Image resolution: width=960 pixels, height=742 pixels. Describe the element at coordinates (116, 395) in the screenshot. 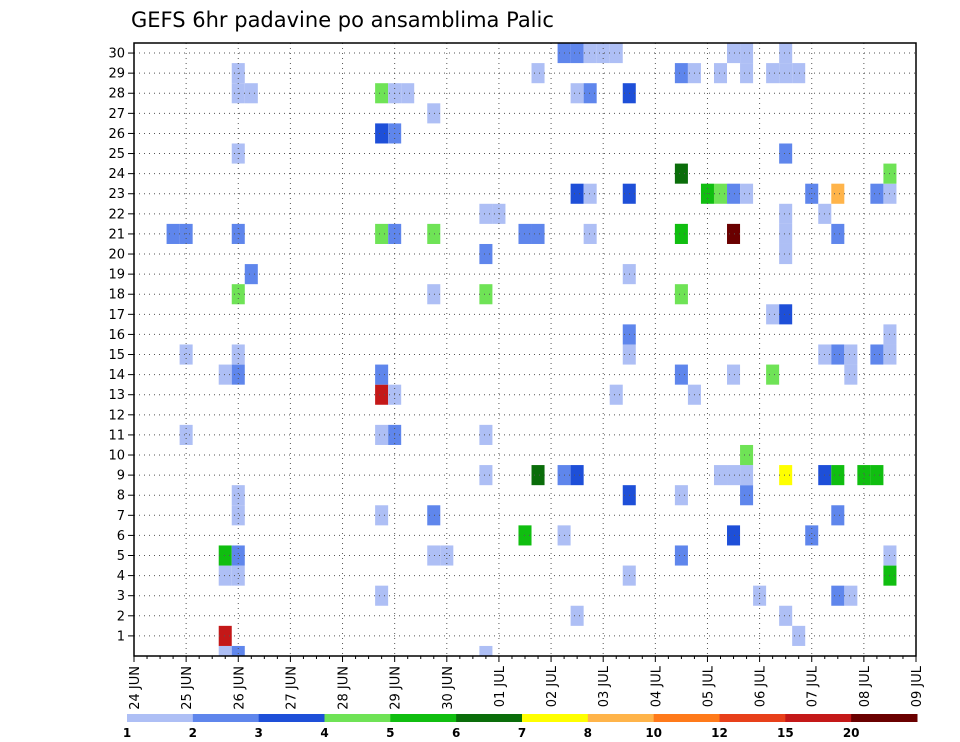

I see `y-tick-label: 13` at that location.